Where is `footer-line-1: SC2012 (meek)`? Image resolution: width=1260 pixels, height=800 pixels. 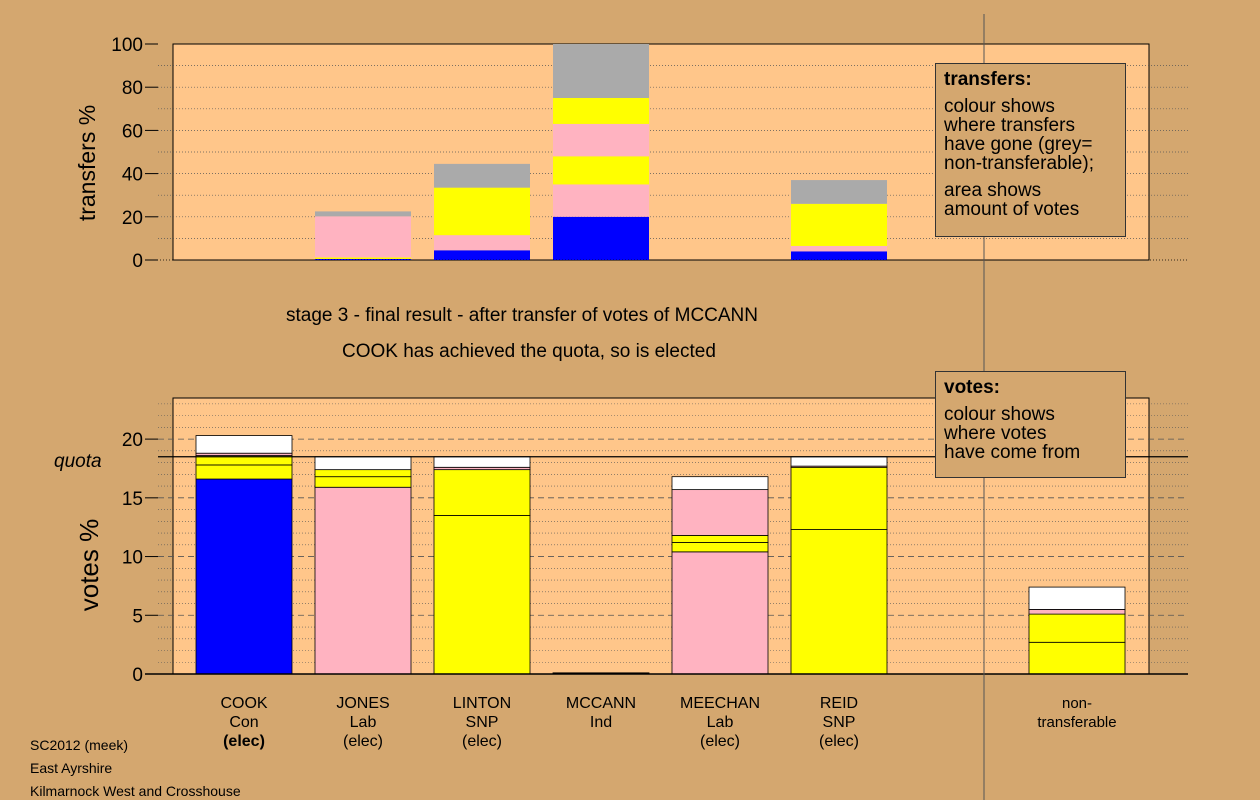
footer-line-1: SC2012 (meek) is located at coordinates (79, 745).